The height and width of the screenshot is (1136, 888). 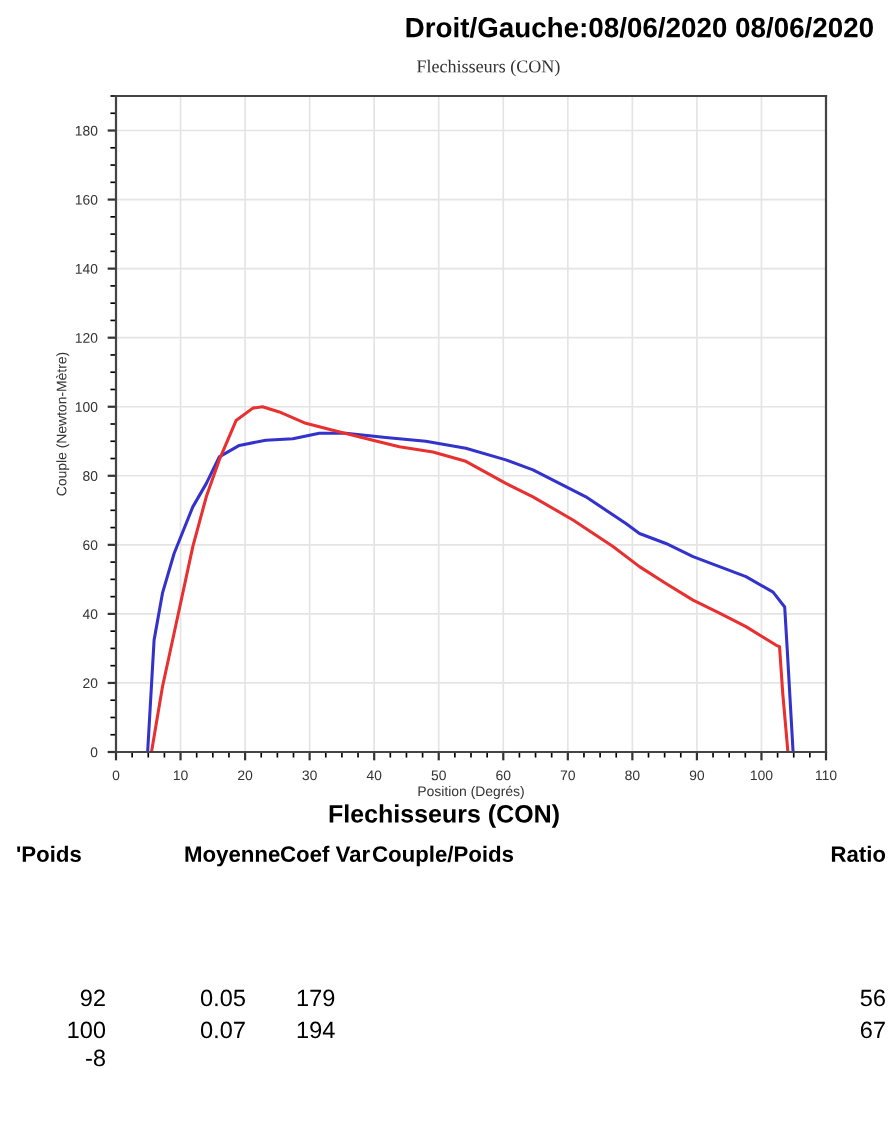 What do you see at coordinates (95, 1058) in the screenshot?
I see `text: -8` at bounding box center [95, 1058].